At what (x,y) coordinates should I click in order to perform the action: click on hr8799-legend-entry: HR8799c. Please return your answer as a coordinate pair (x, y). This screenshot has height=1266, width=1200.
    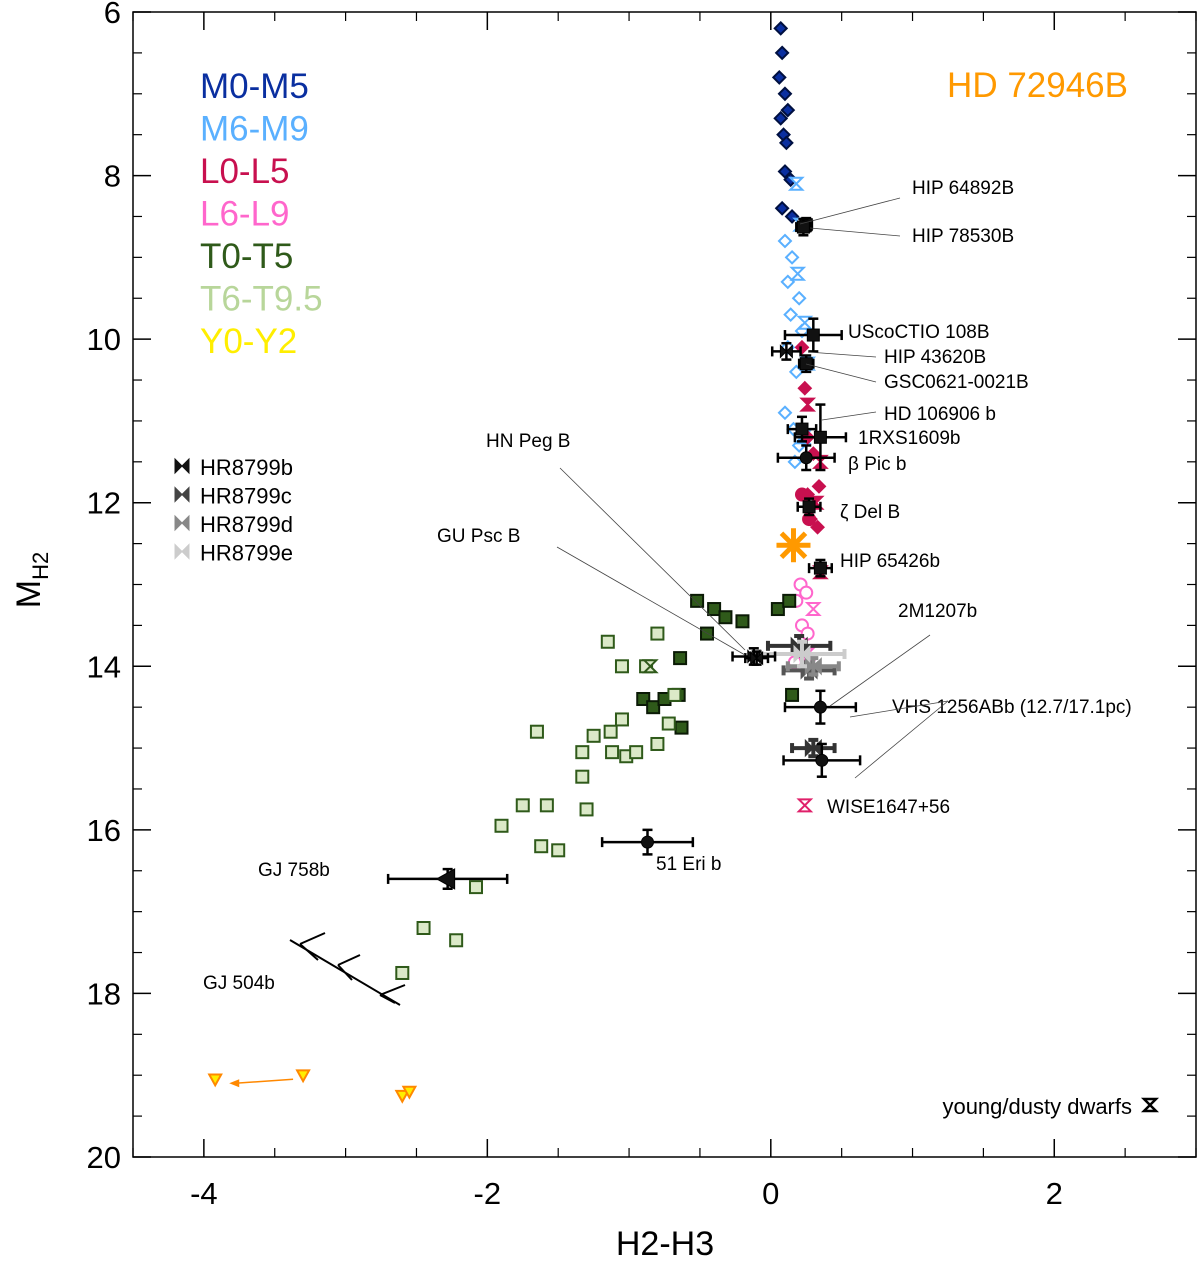
    Looking at the image, I should click on (233, 496).